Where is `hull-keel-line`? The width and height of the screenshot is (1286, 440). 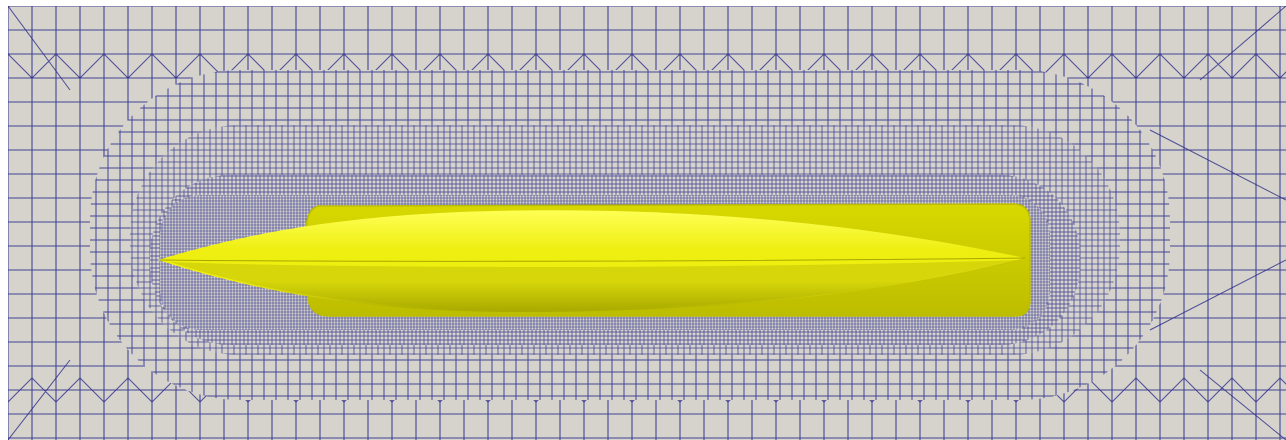 hull-keel-line is located at coordinates (592, 259).